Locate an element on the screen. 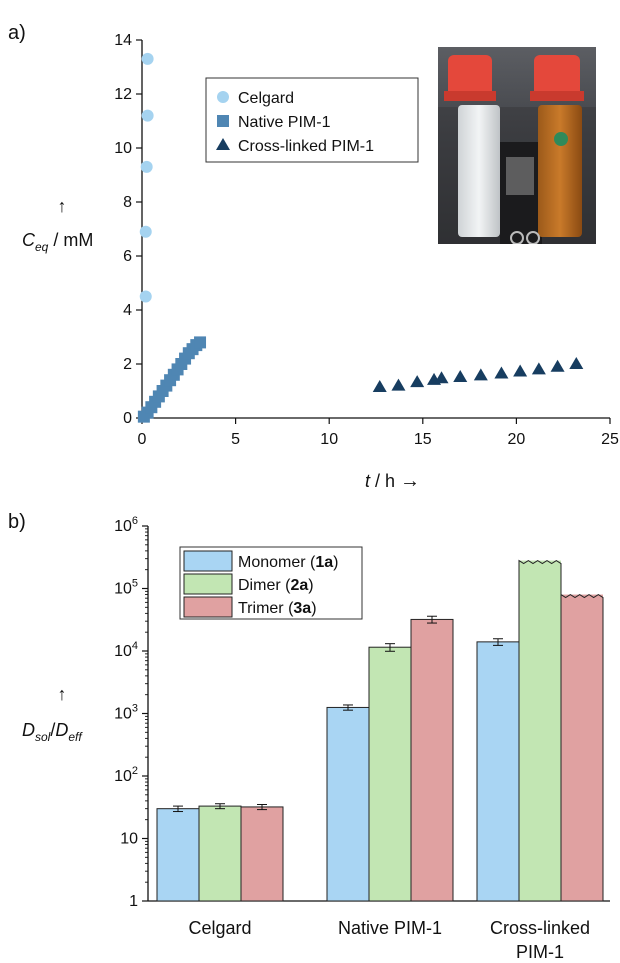 The image size is (620, 963). x-category-label: PIM-1 is located at coordinates (540, 952).